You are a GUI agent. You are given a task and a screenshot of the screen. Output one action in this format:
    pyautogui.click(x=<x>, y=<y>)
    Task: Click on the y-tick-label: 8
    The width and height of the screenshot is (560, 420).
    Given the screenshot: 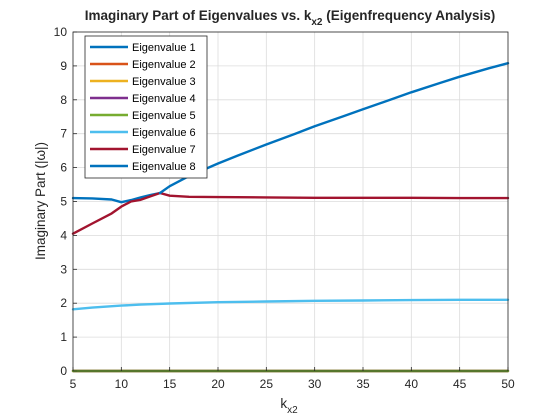 What is the action you would take?
    pyautogui.click(x=63, y=100)
    